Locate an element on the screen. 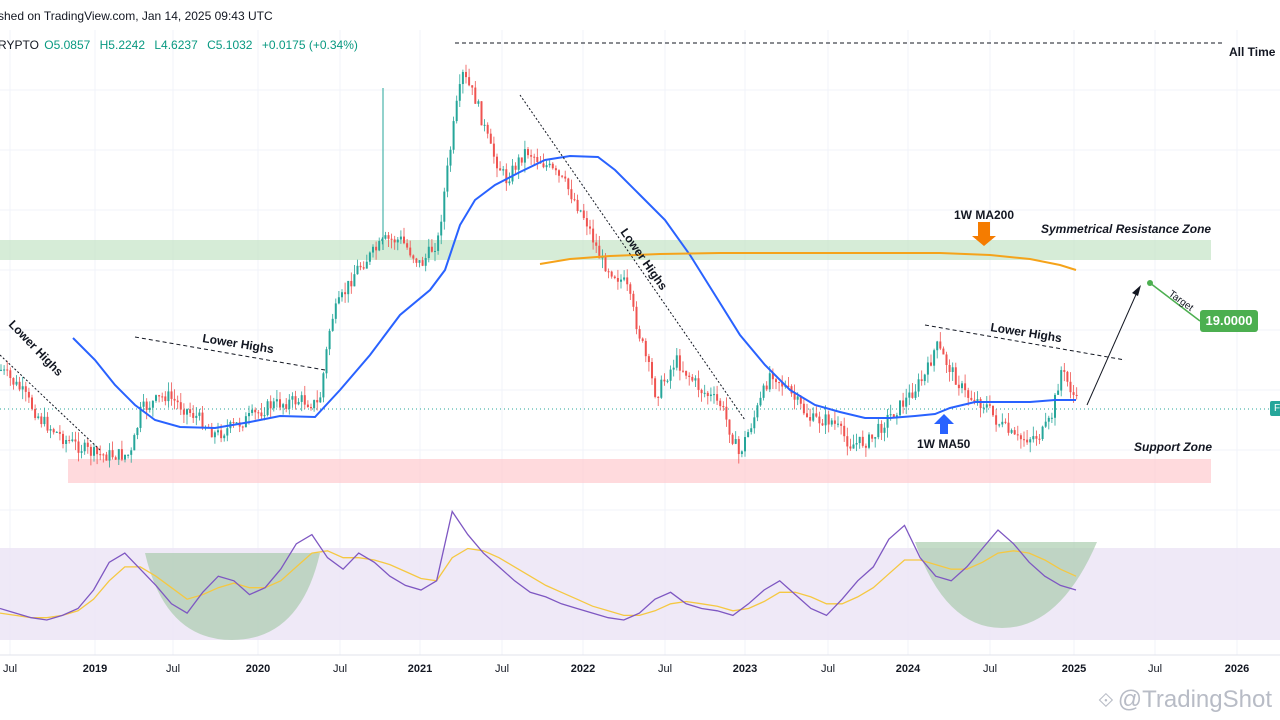  target-line is located at coordinates (1175, 302).